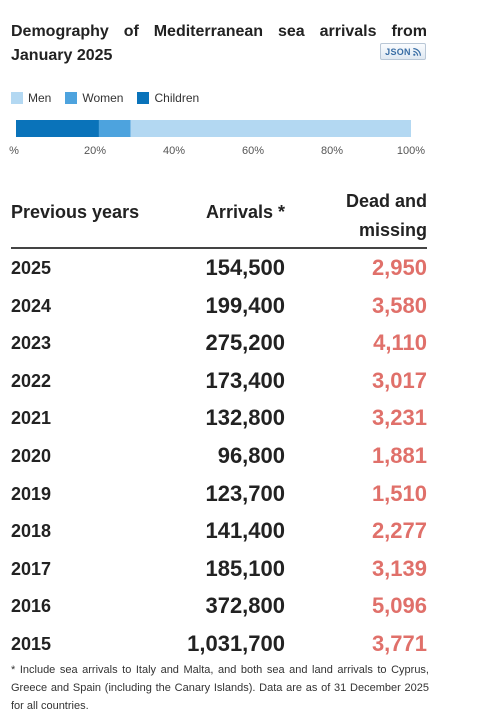  I want to click on arrivals-cell: 123,700, so click(245, 493).